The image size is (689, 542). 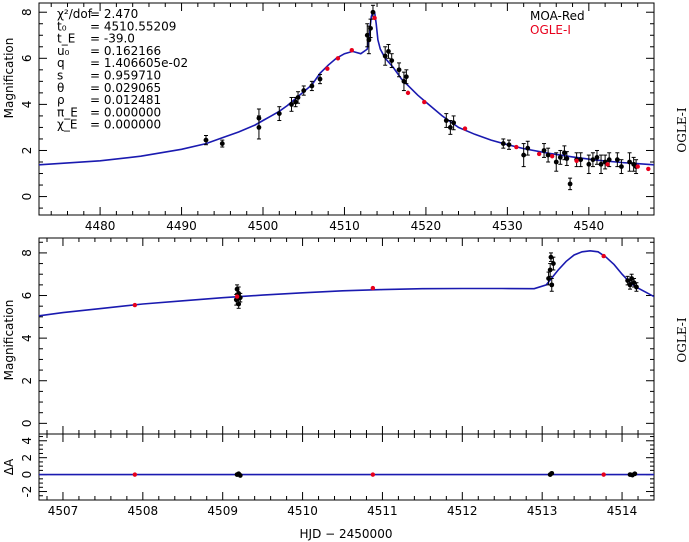 What do you see at coordinates (27, 424) in the screenshot?
I see `zoom-y-tick-label: 0` at bounding box center [27, 424].